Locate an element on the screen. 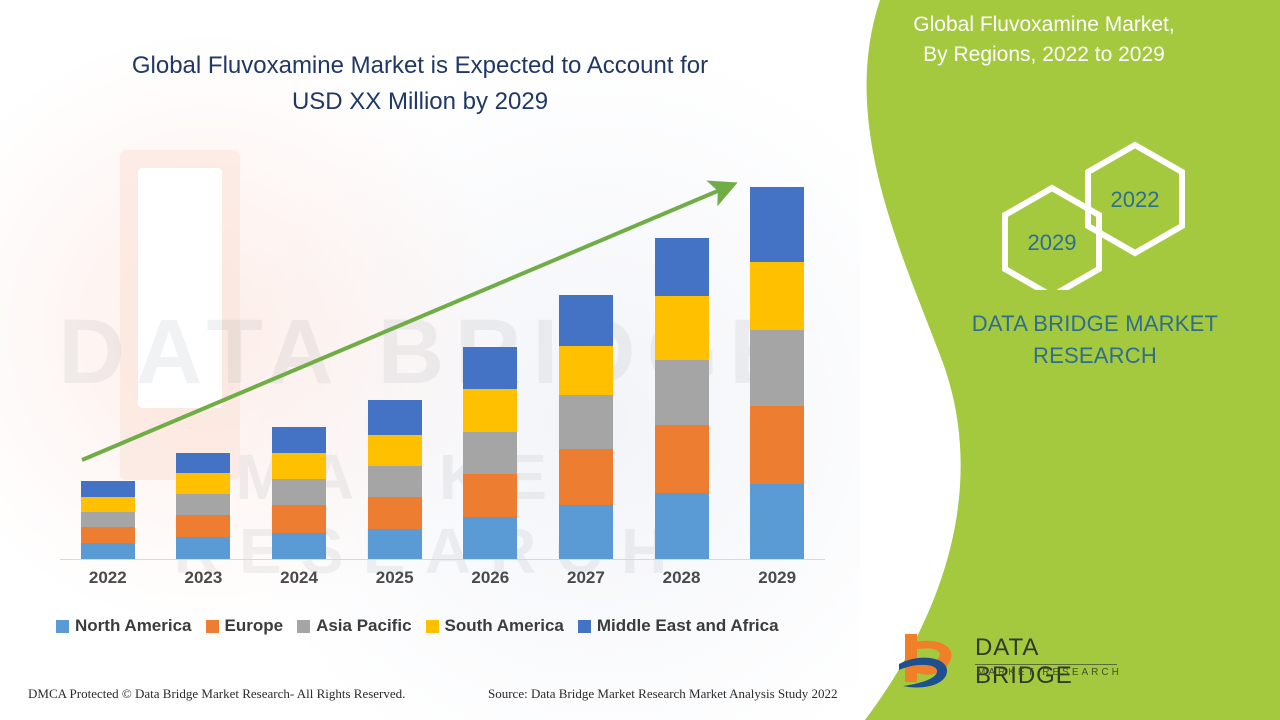  bar-segment-2026-south-america is located at coordinates (490, 411).